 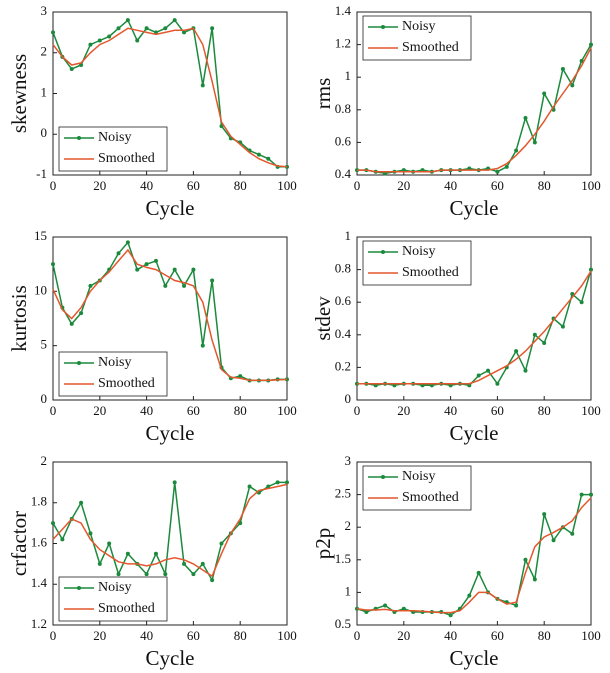 What do you see at coordinates (343, 43) in the screenshot?
I see `y-tick-label: 1.2` at bounding box center [343, 43].